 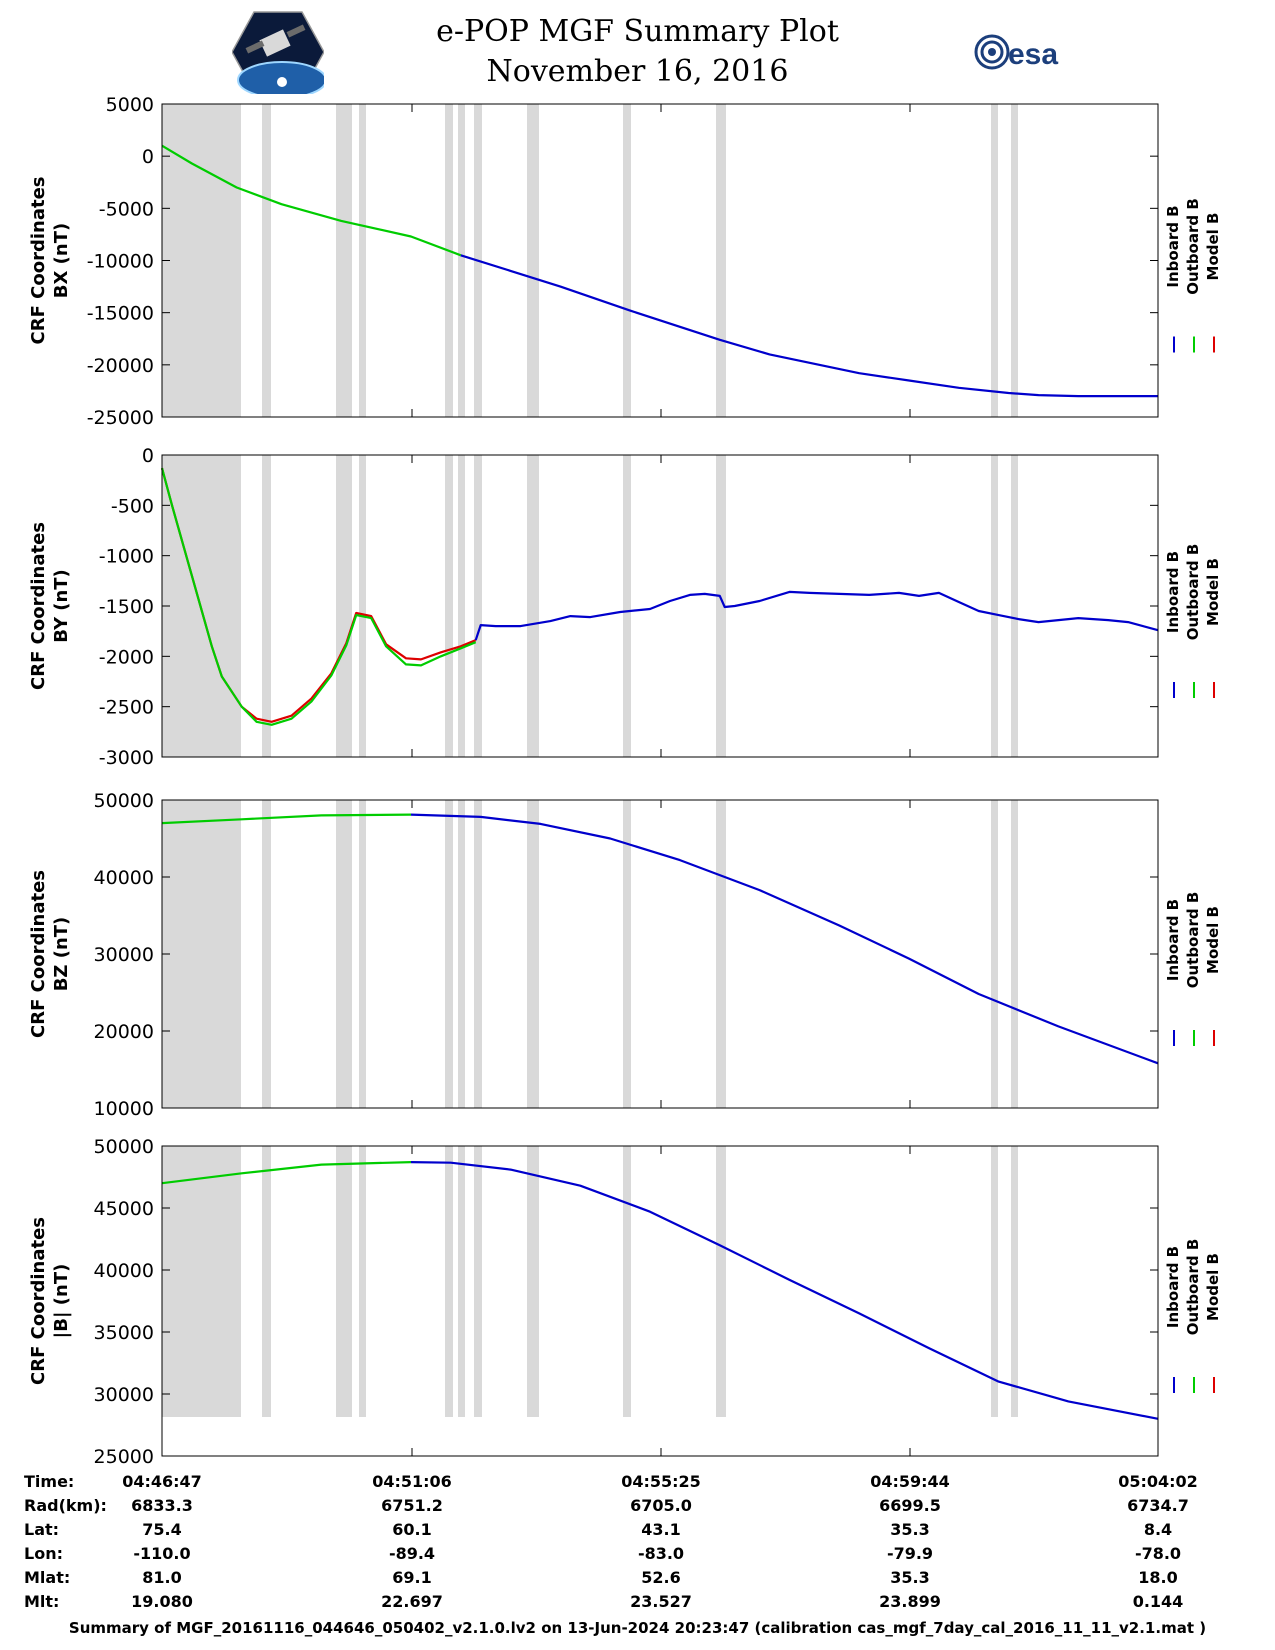 I want to click on ephemeris-value: 0.144, so click(x=1158, y=1601).